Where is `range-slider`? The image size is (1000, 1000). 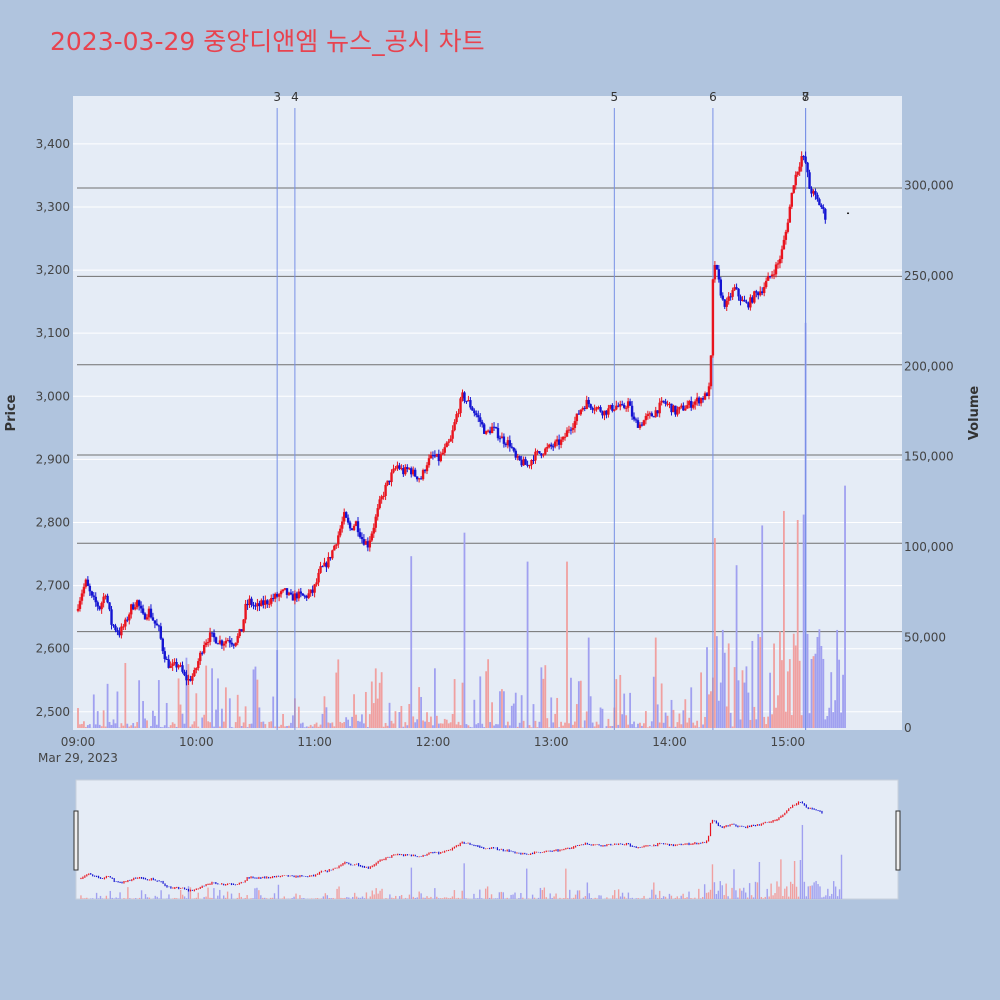 range-slider is located at coordinates (487, 839).